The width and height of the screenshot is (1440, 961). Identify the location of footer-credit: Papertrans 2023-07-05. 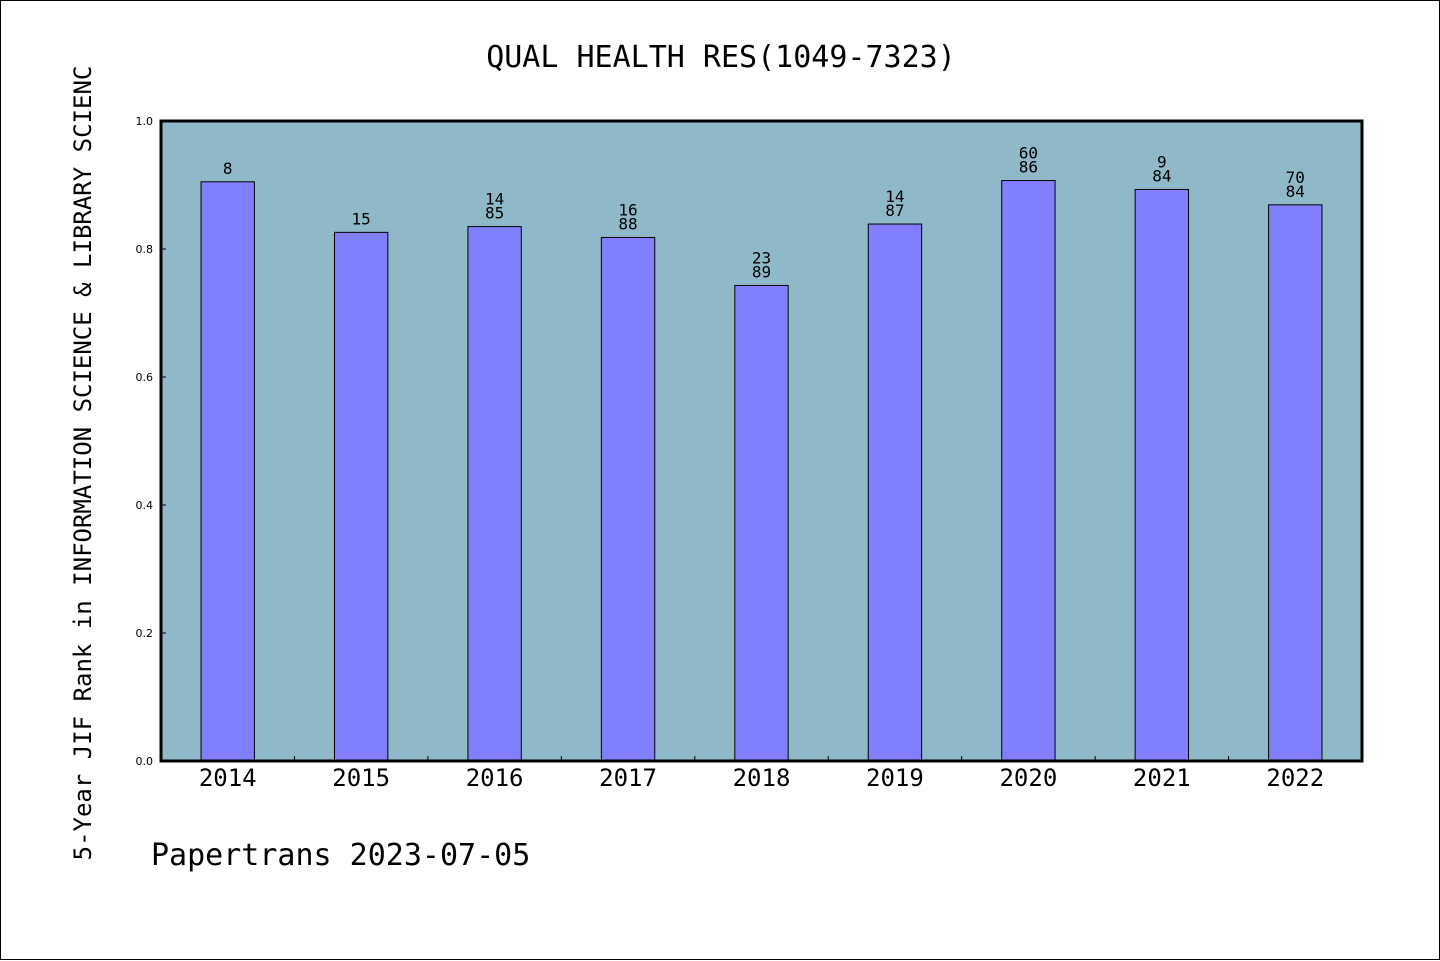
(340, 855).